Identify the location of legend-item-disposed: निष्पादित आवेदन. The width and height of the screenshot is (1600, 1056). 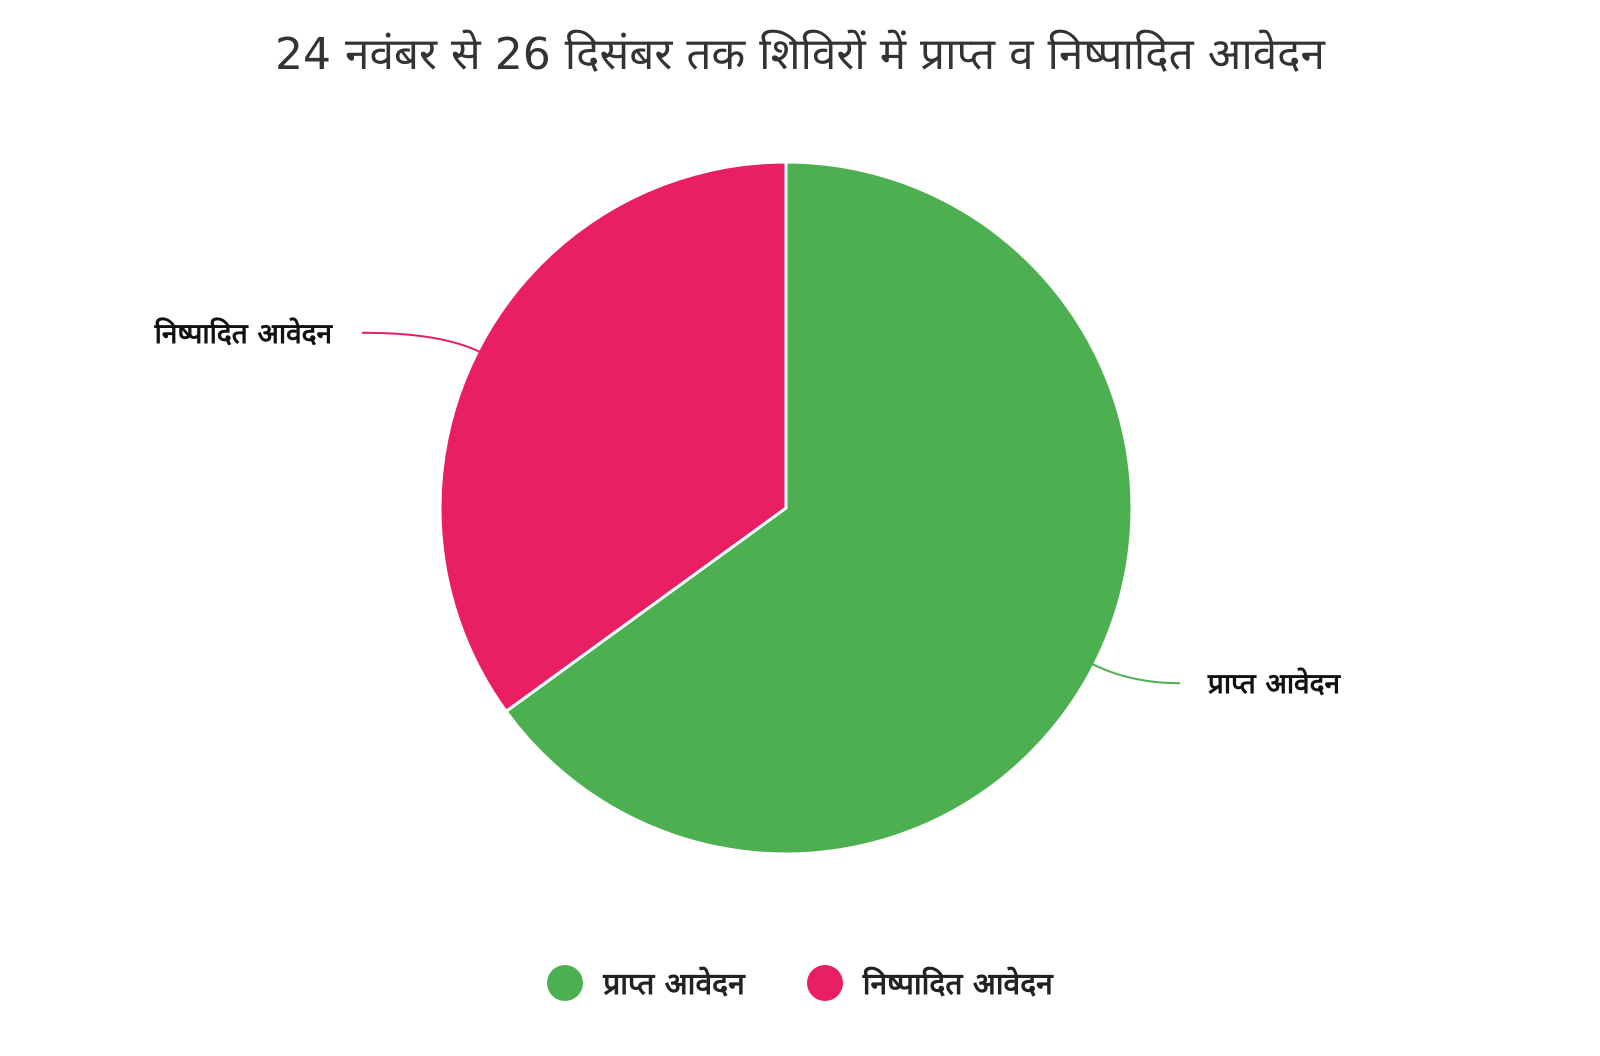
(929, 982).